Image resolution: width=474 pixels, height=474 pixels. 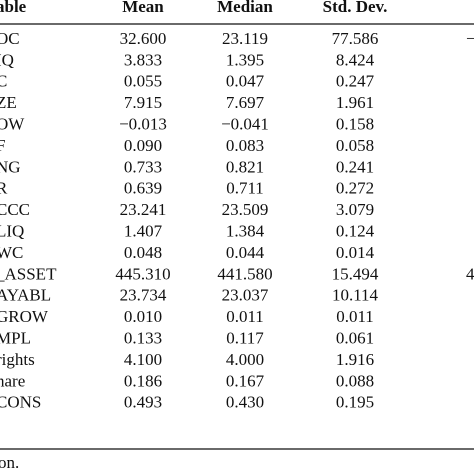 I want to click on cell: 4.100, so click(x=143, y=359).